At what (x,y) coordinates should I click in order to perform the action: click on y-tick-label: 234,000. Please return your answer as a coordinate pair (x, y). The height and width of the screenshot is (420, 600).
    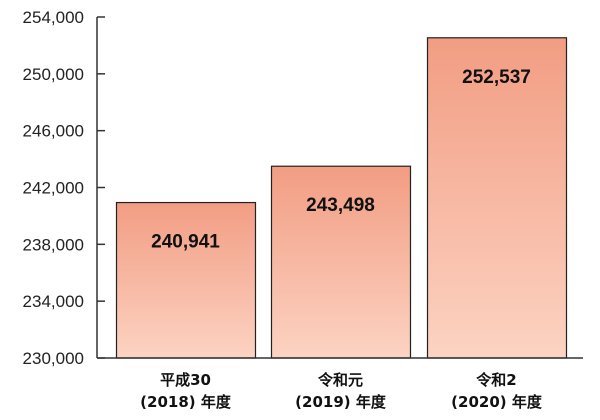
    Looking at the image, I should click on (53, 301).